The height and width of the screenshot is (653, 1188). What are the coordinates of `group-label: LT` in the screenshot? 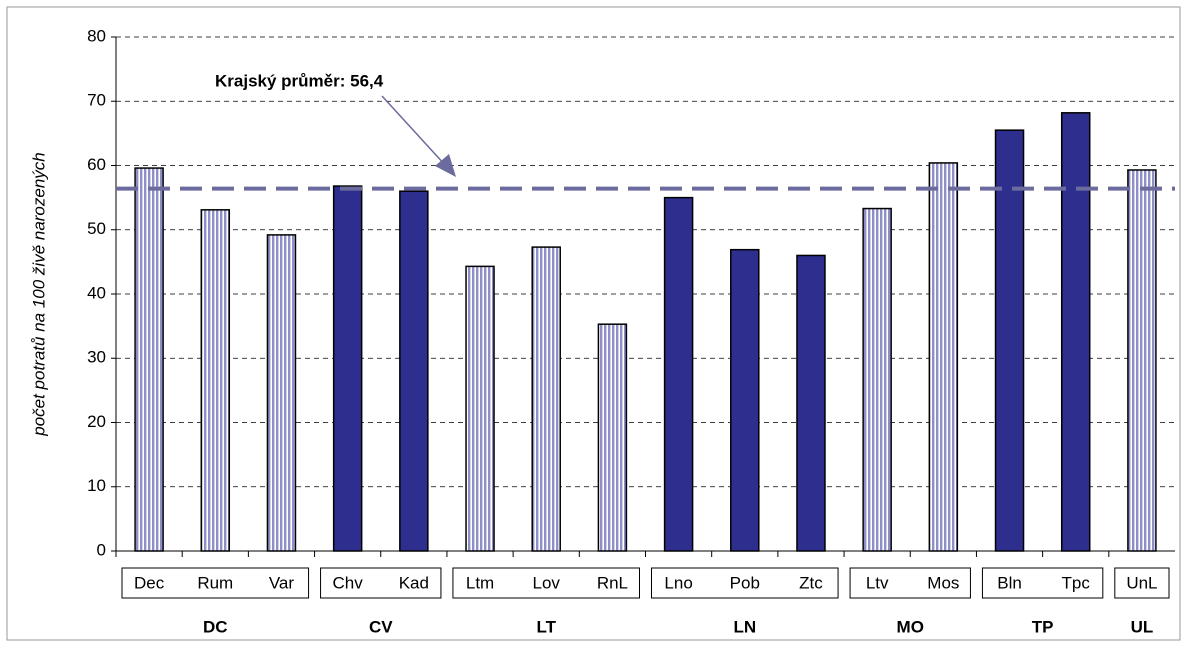 It's located at (546, 626).